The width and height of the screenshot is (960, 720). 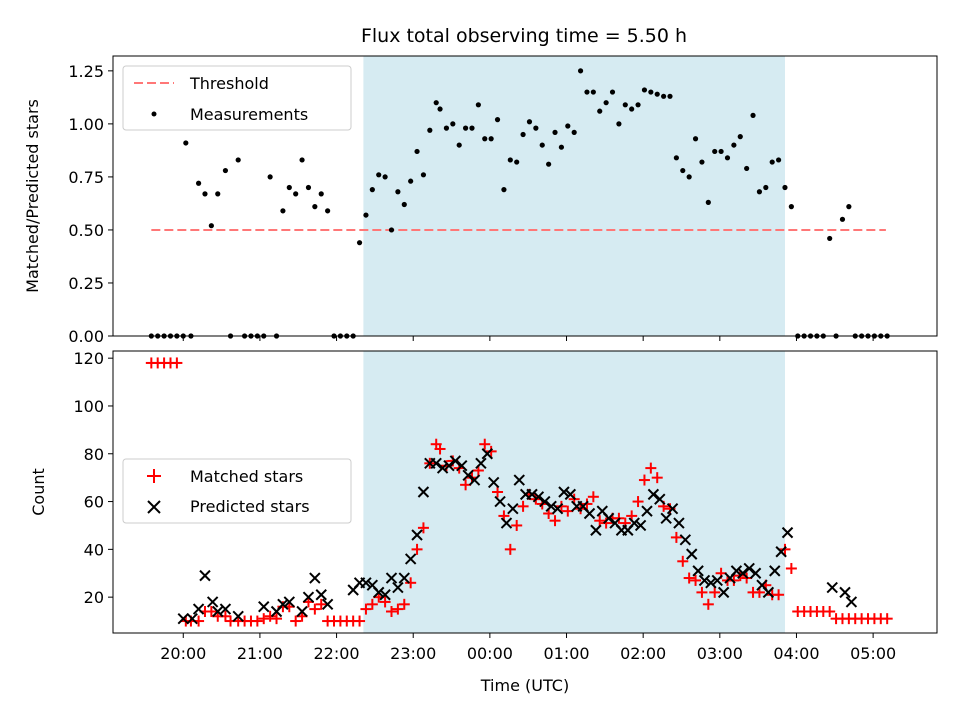 What do you see at coordinates (88, 358) in the screenshot?
I see `bottom-ytick-label: 120` at bounding box center [88, 358].